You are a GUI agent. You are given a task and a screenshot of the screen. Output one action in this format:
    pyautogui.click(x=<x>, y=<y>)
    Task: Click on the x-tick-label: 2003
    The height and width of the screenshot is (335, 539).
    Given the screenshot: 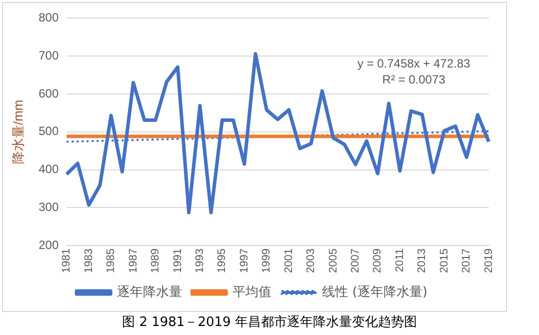 What is the action you would take?
    pyautogui.click(x=311, y=261)
    